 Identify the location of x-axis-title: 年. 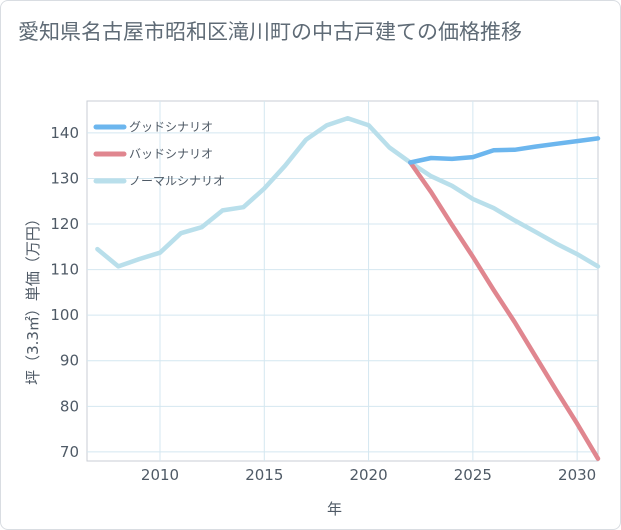
(334, 509).